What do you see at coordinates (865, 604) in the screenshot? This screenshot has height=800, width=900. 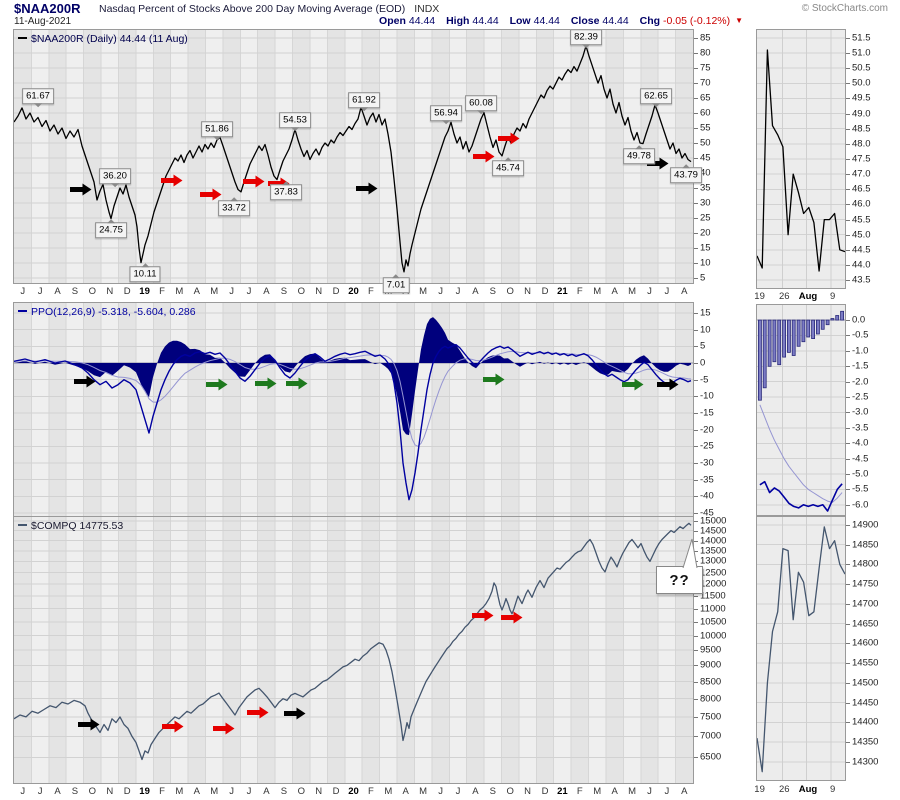 I see `mini-compq-y-axis-label: 14700` at bounding box center [865, 604].